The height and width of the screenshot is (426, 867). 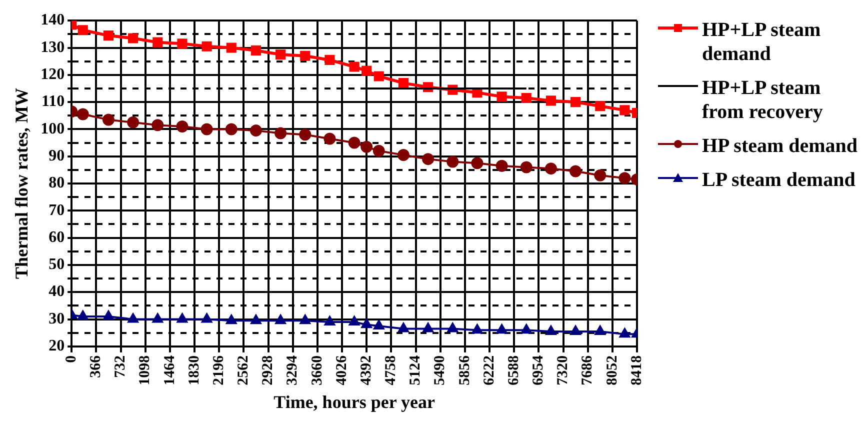 What do you see at coordinates (56, 291) in the screenshot?
I see `y-tick-label: 40` at bounding box center [56, 291].